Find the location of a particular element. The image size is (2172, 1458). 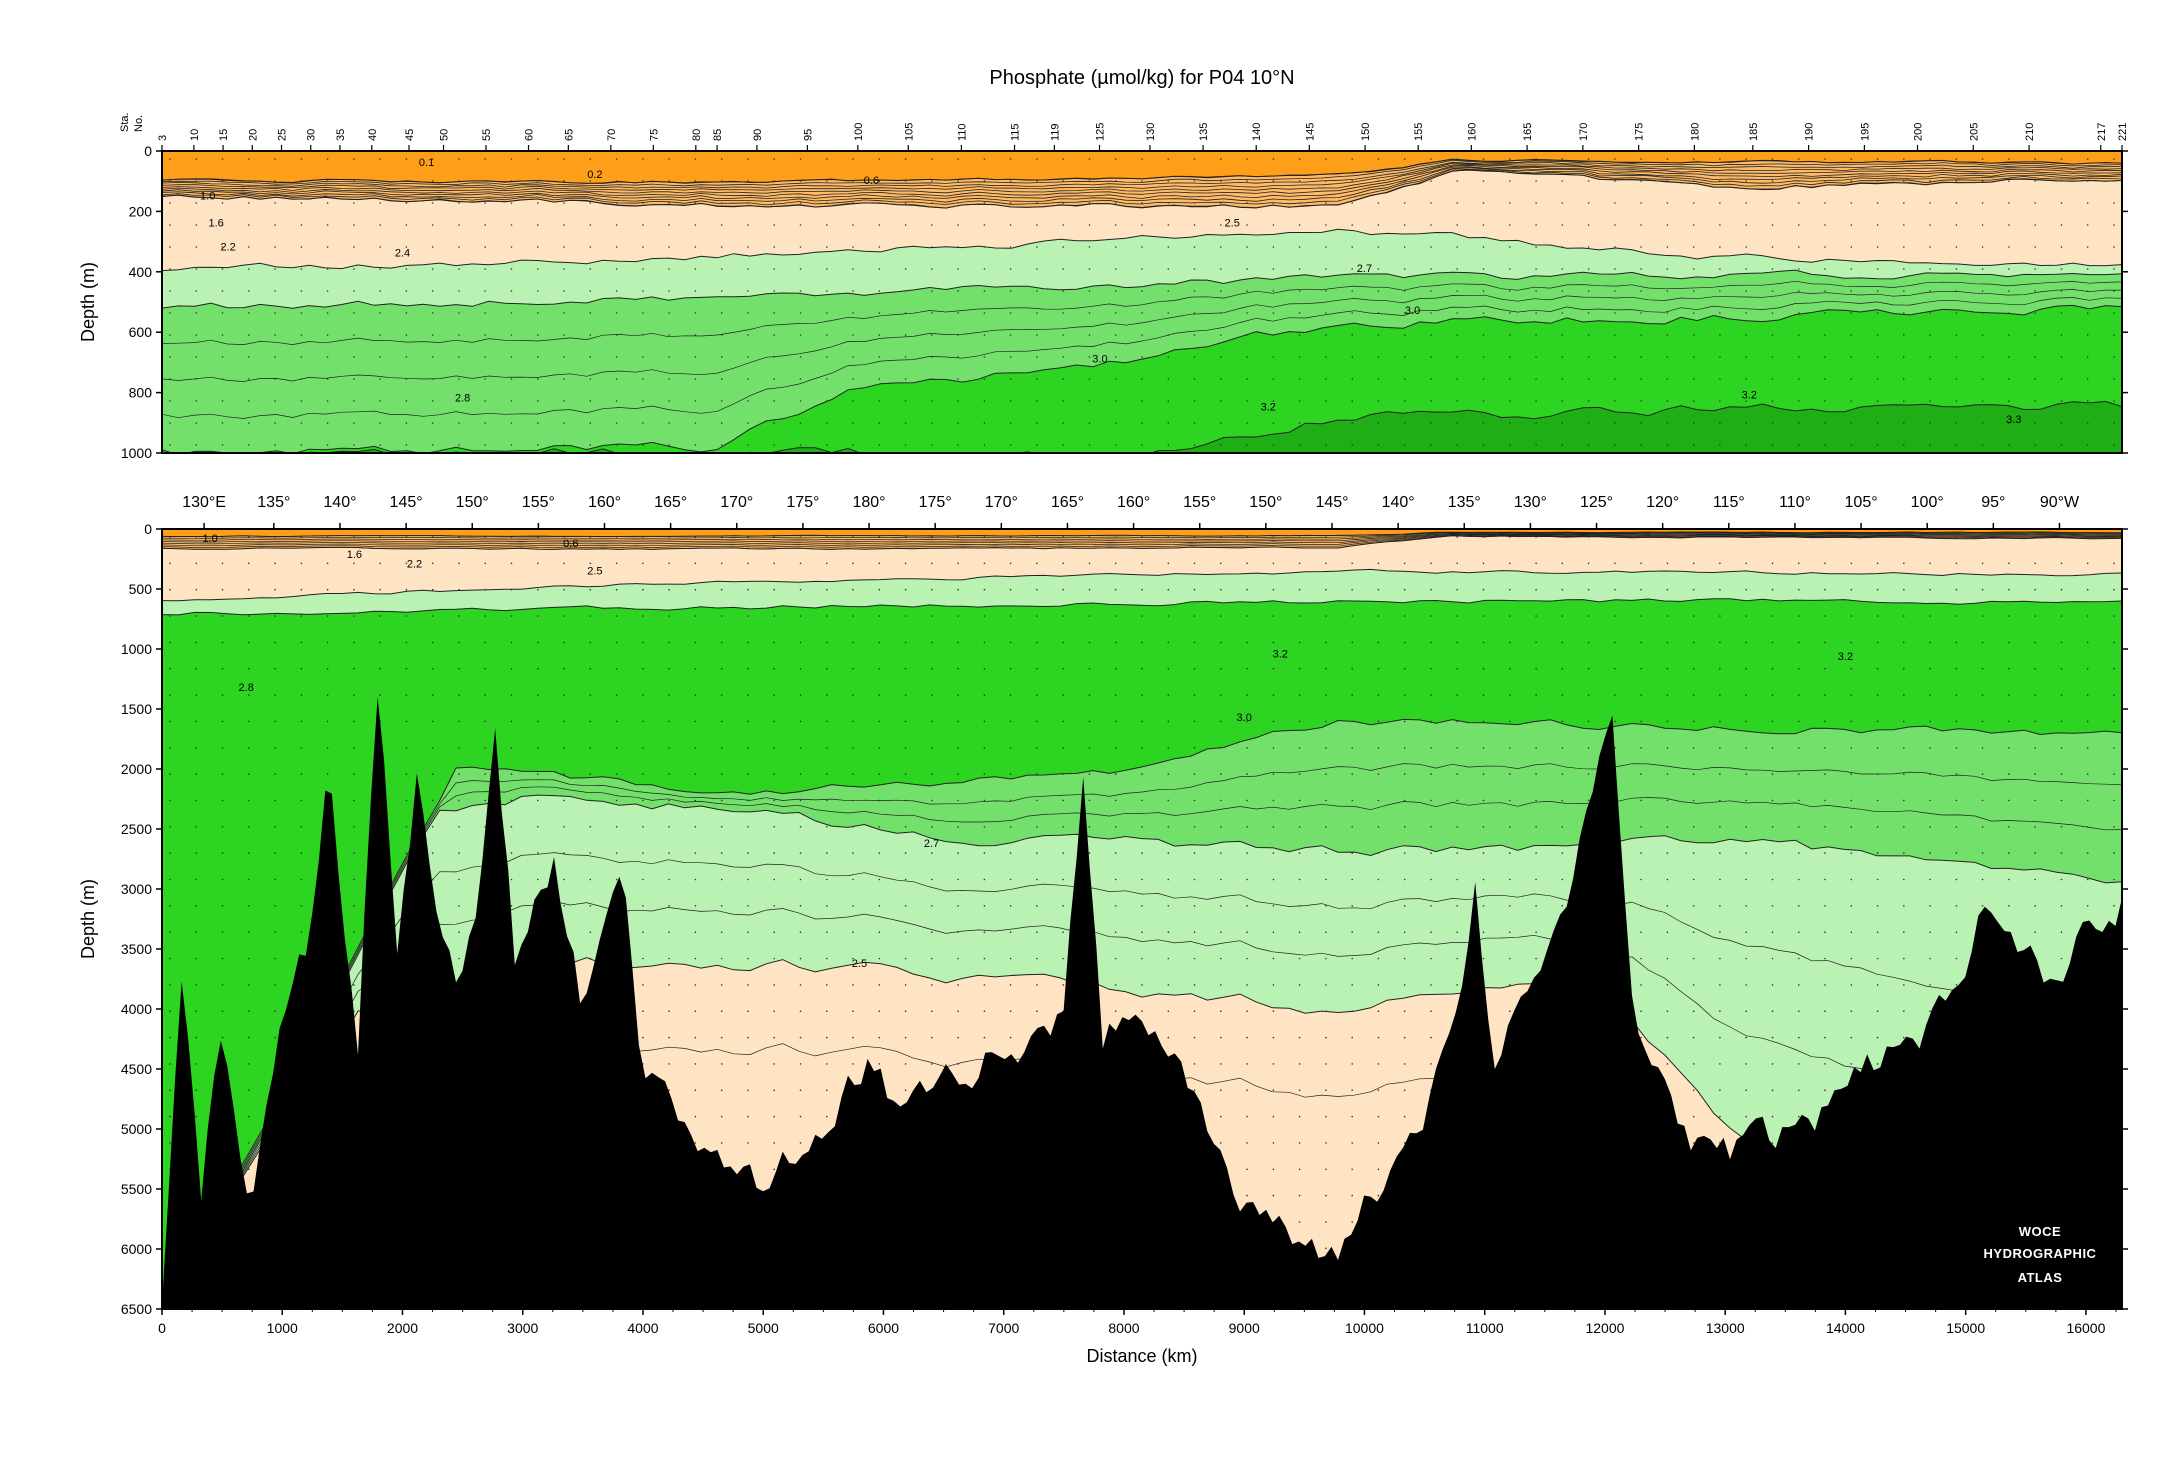

station-label: 100 is located at coordinates (859, 132).